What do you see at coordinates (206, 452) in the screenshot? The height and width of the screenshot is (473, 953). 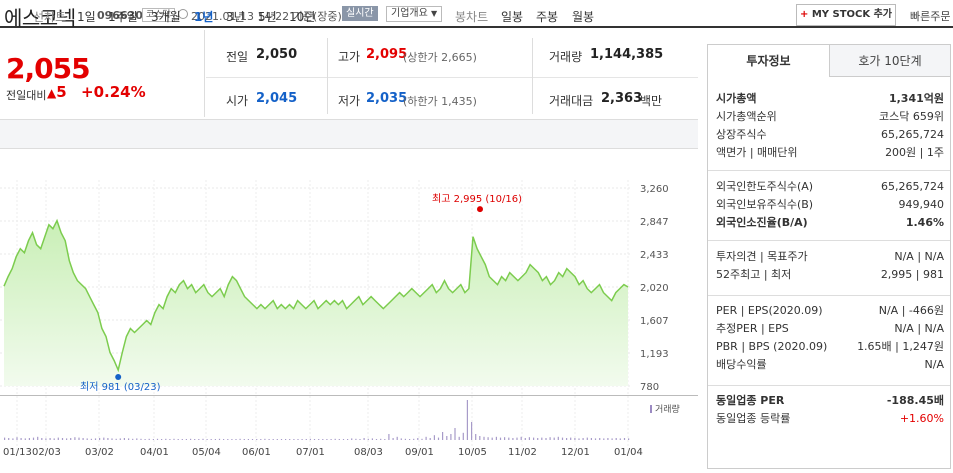 I see `x-tick-label: 05/04` at bounding box center [206, 452].